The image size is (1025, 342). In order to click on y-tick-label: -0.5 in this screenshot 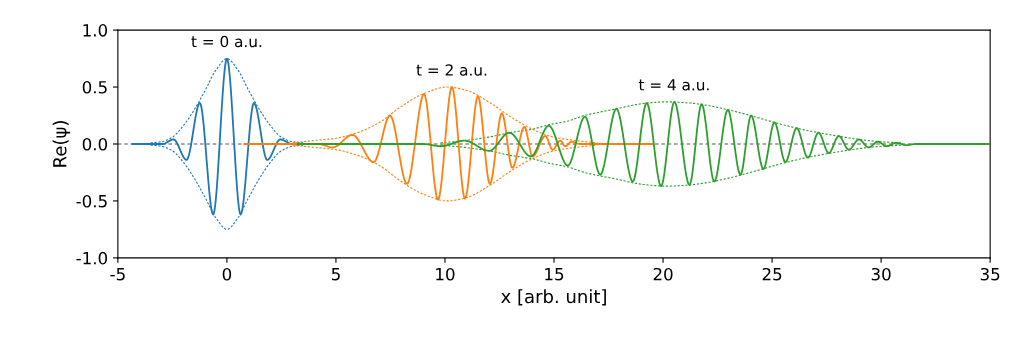, I will do `click(91, 201)`.